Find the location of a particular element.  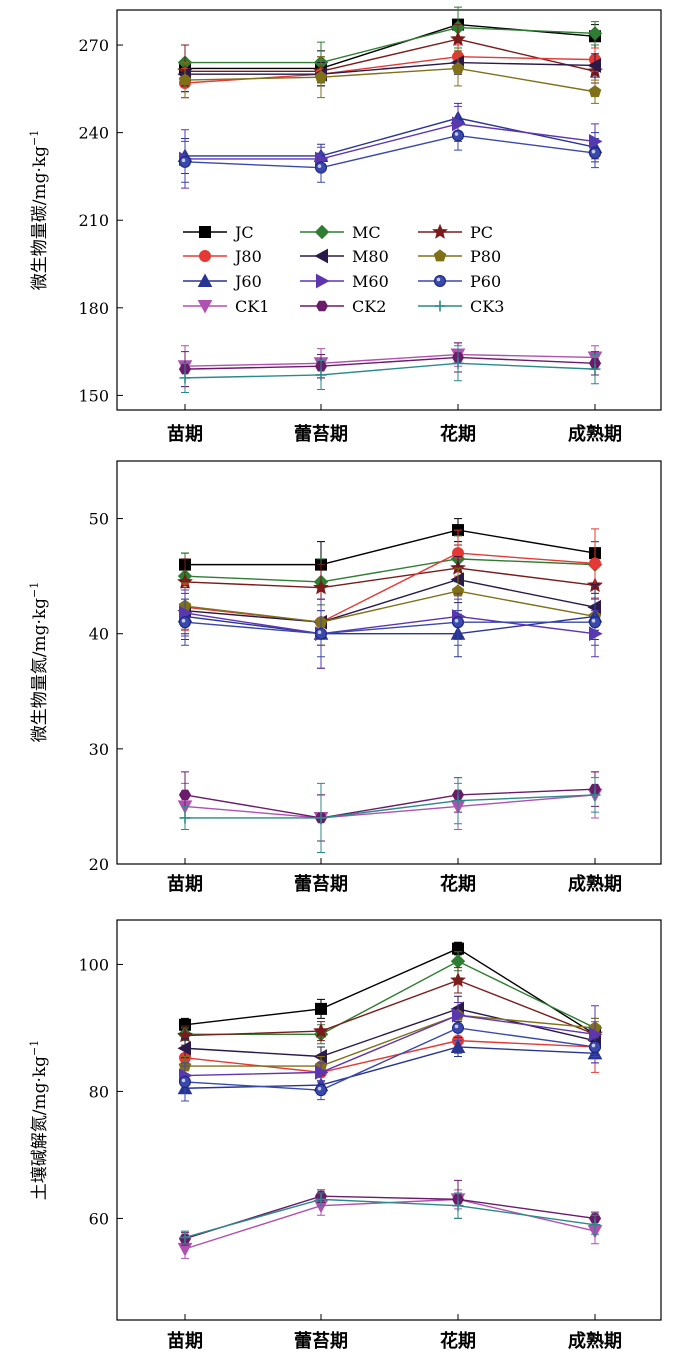

legend-label: CK2 is located at coordinates (369, 306).